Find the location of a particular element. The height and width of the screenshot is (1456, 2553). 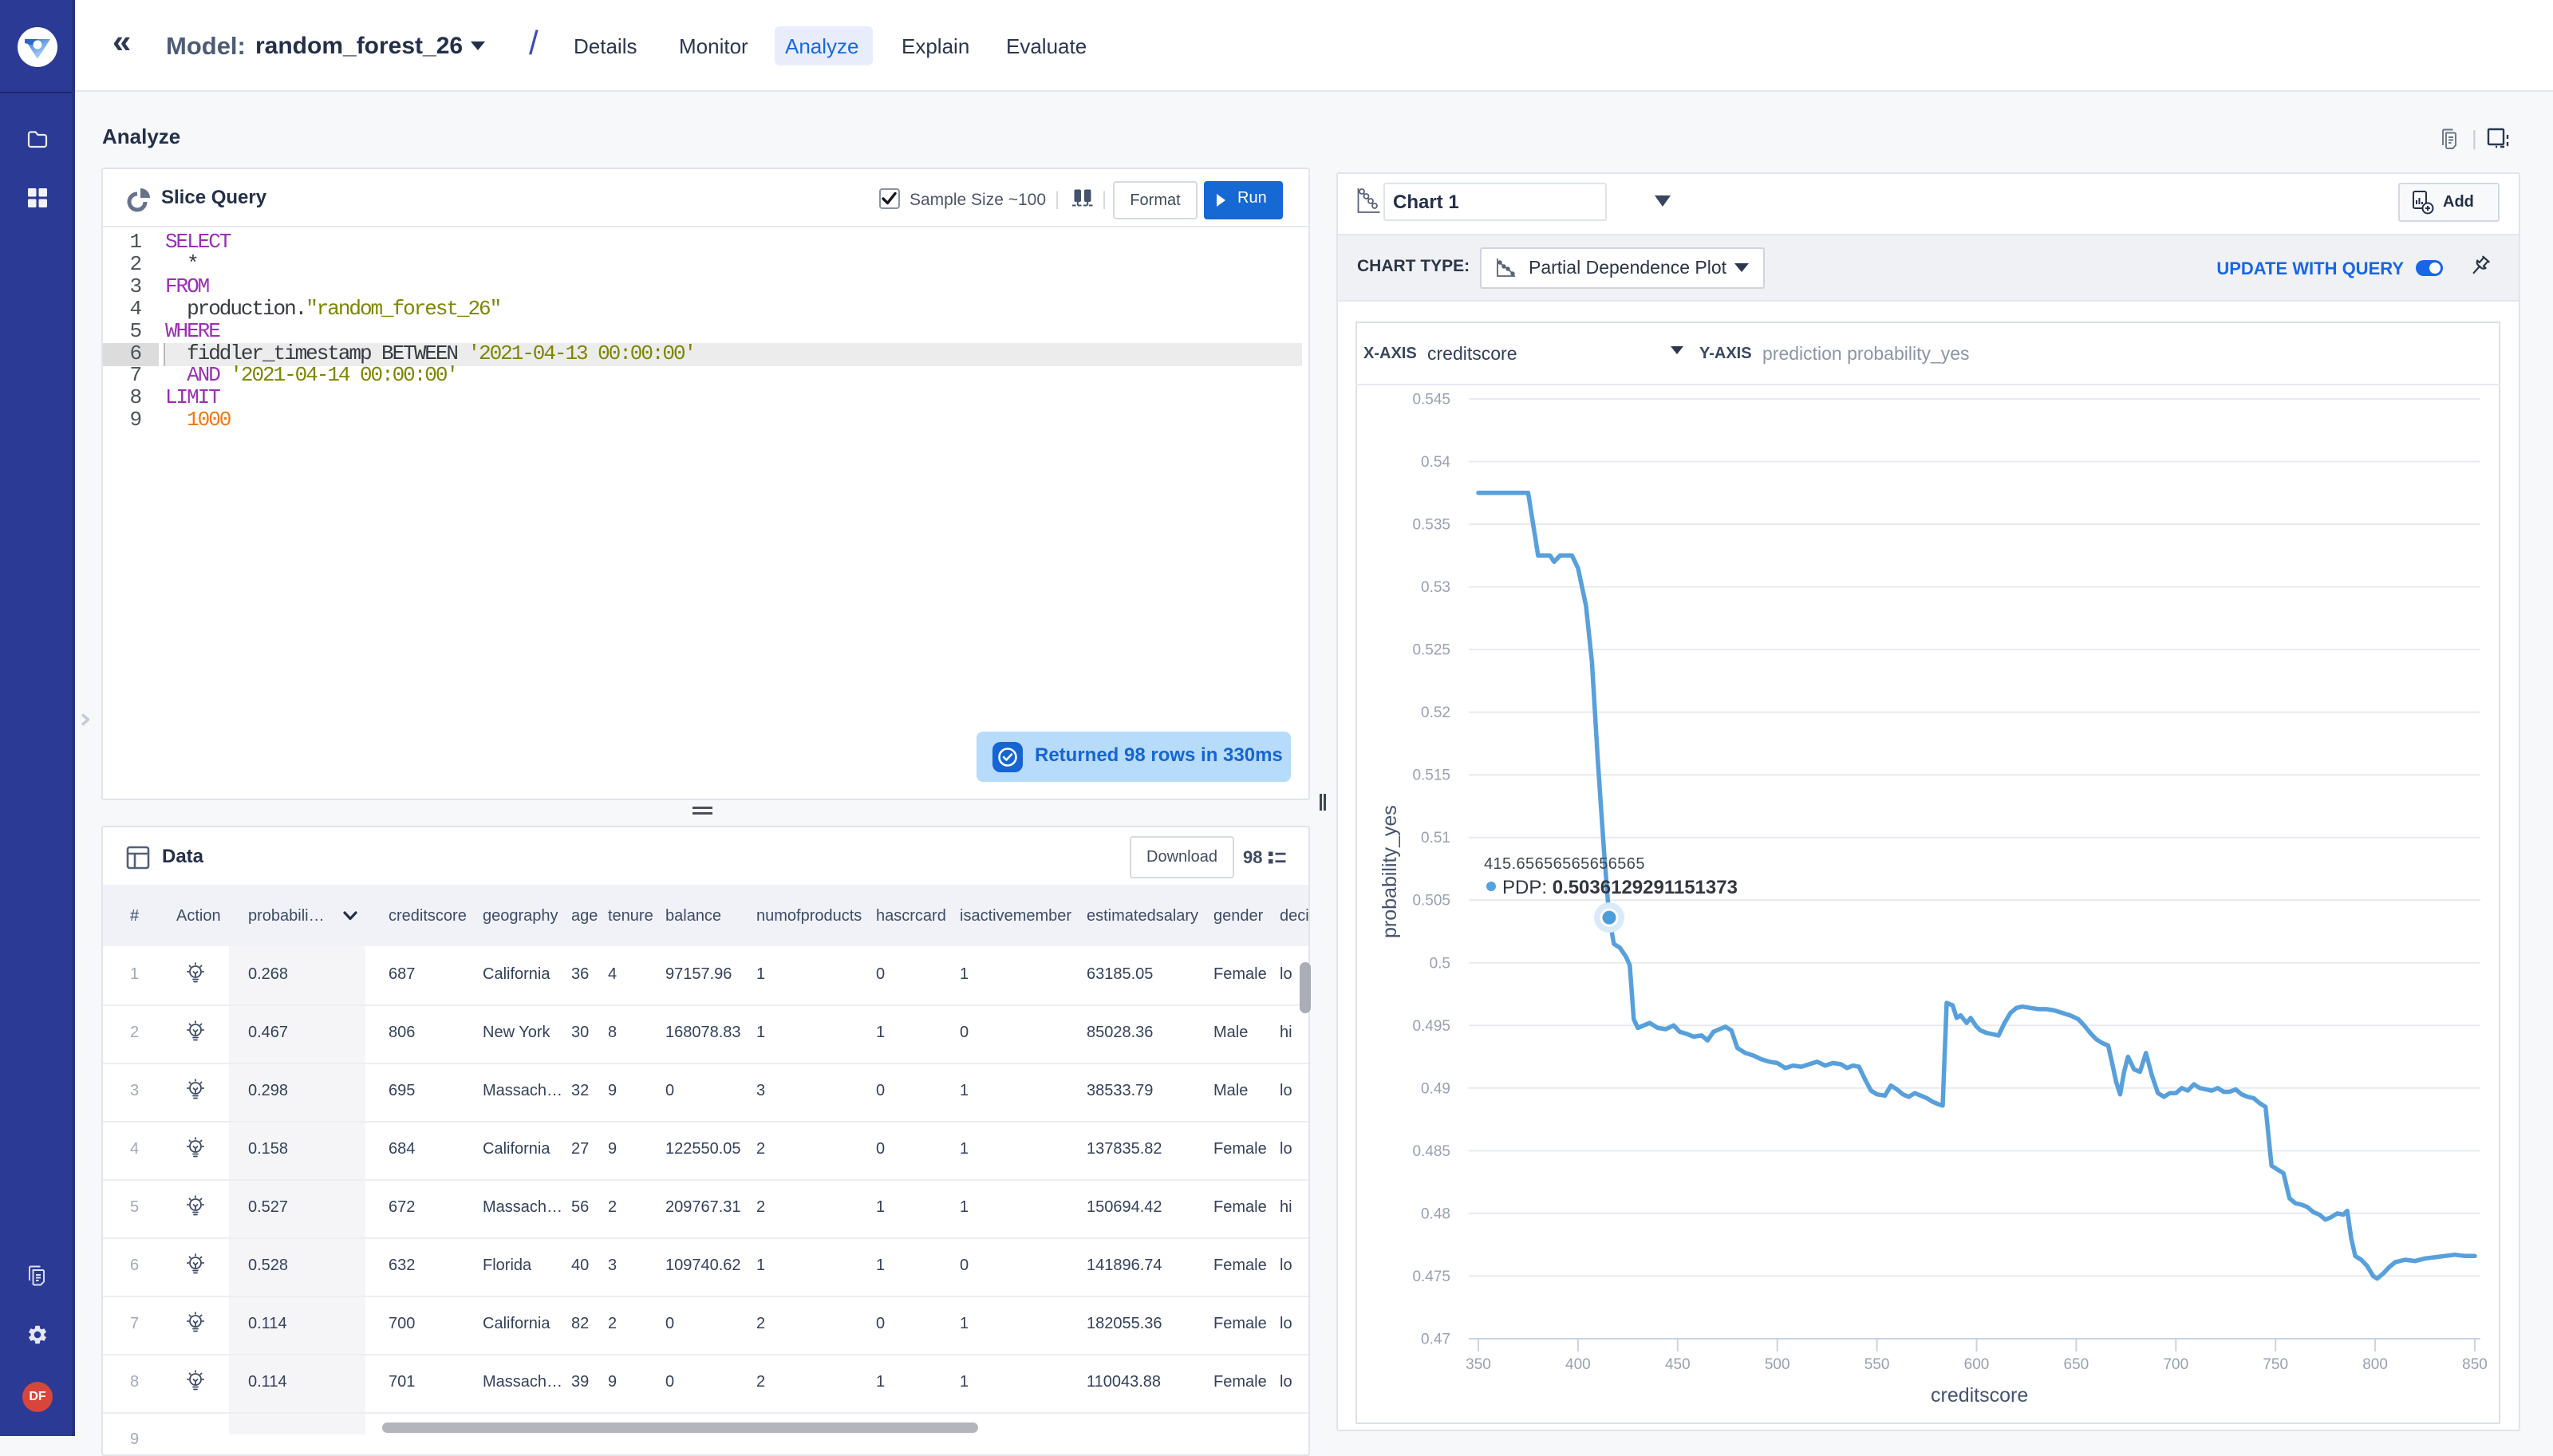

svg-text: 0.54 is located at coordinates (1435, 462).